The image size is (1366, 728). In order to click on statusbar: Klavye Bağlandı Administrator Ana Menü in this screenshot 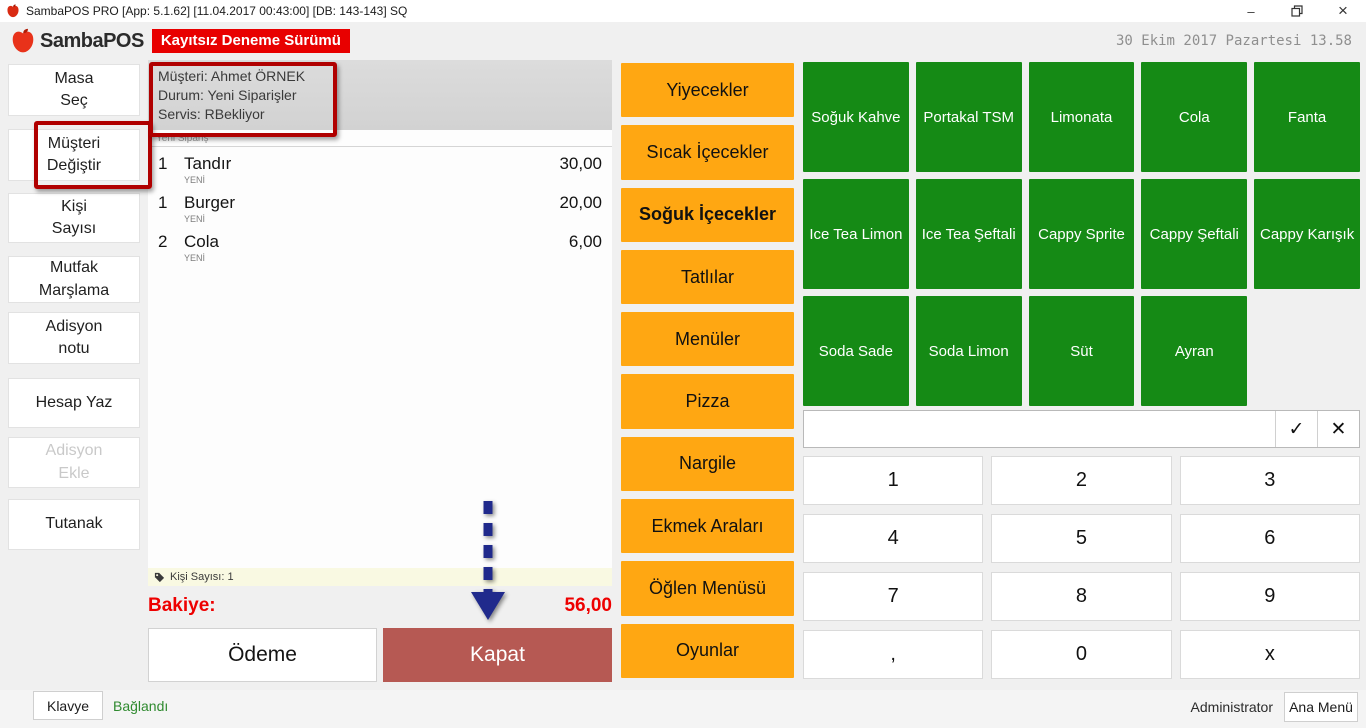, I will do `click(683, 709)`.